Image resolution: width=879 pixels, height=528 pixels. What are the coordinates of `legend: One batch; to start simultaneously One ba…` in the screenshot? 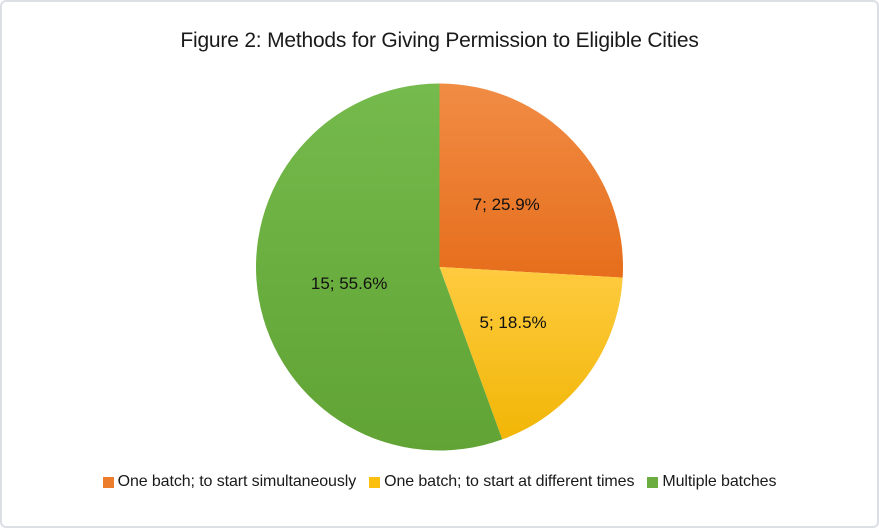 It's located at (439, 482).